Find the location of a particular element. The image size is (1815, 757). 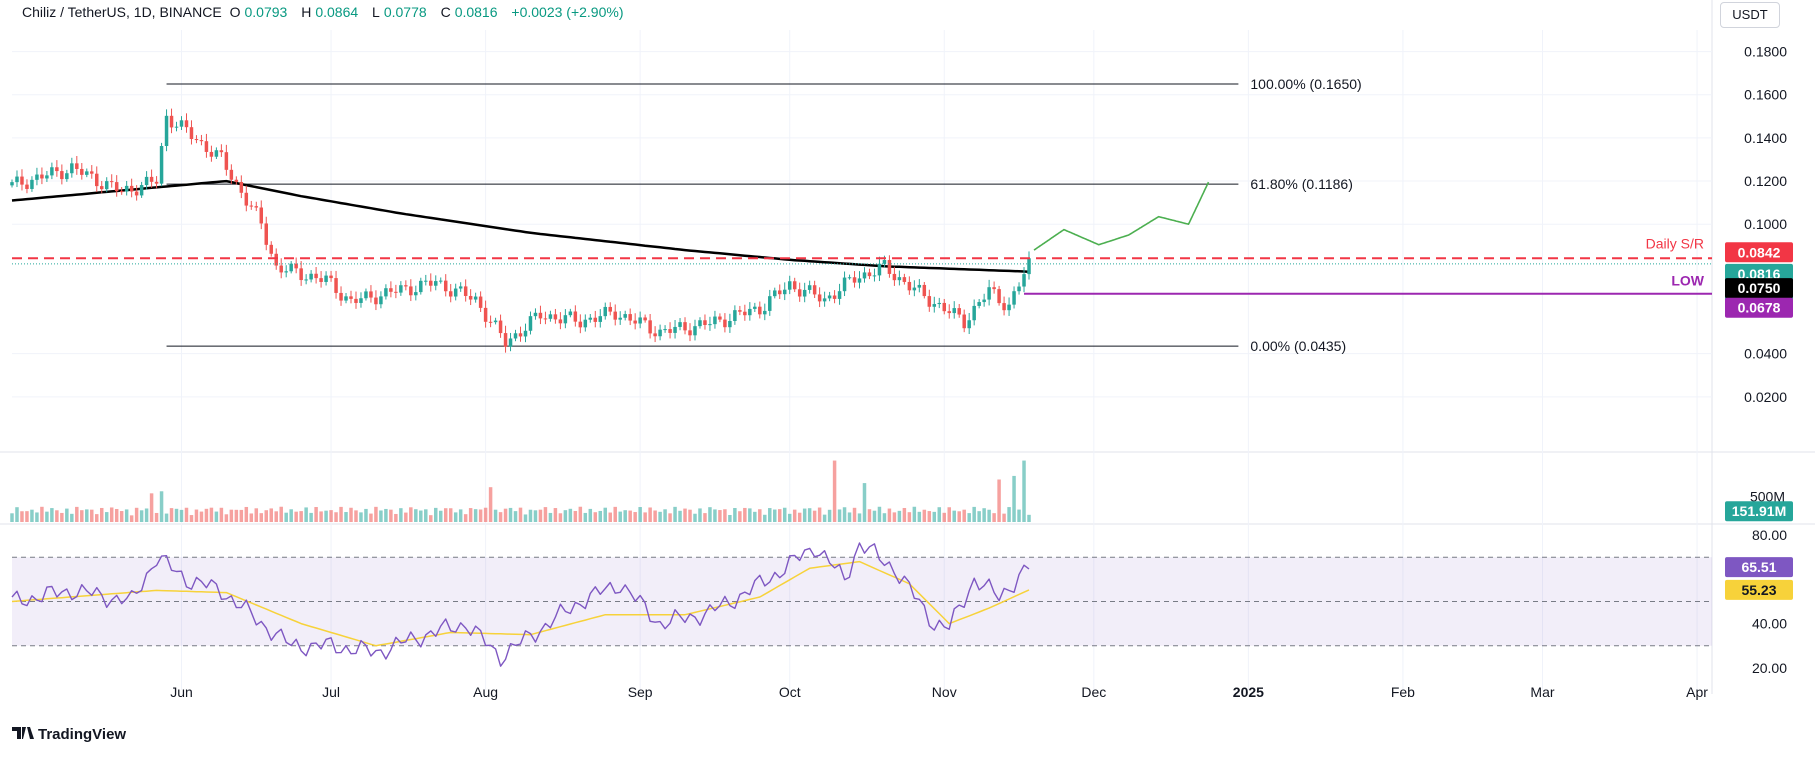

date-tick-label: 2025 is located at coordinates (1248, 692).